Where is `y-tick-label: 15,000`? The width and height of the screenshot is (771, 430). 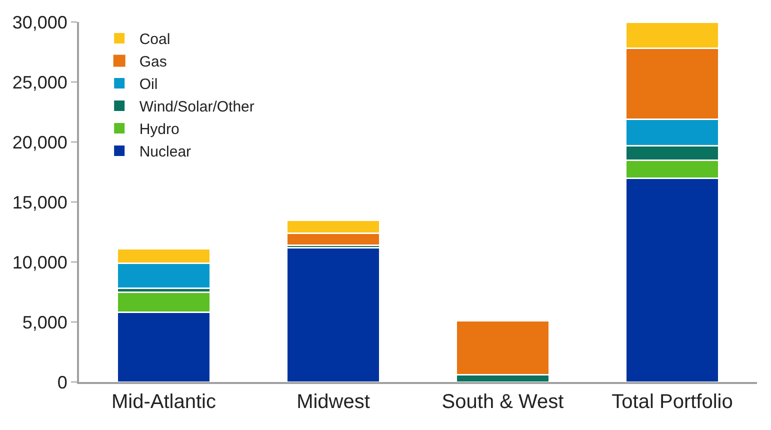 y-tick-label: 15,000 is located at coordinates (40, 202).